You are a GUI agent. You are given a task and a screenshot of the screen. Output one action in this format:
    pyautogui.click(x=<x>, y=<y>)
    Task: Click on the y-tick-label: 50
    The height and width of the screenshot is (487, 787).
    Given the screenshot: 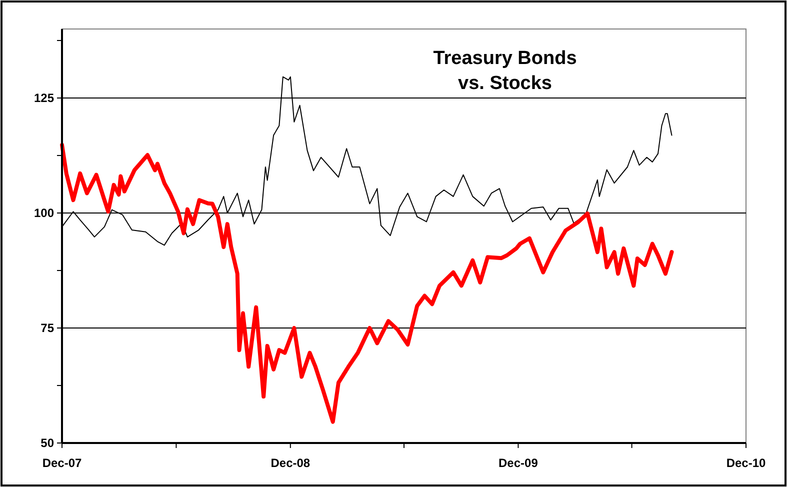 What is the action you would take?
    pyautogui.click(x=47, y=443)
    